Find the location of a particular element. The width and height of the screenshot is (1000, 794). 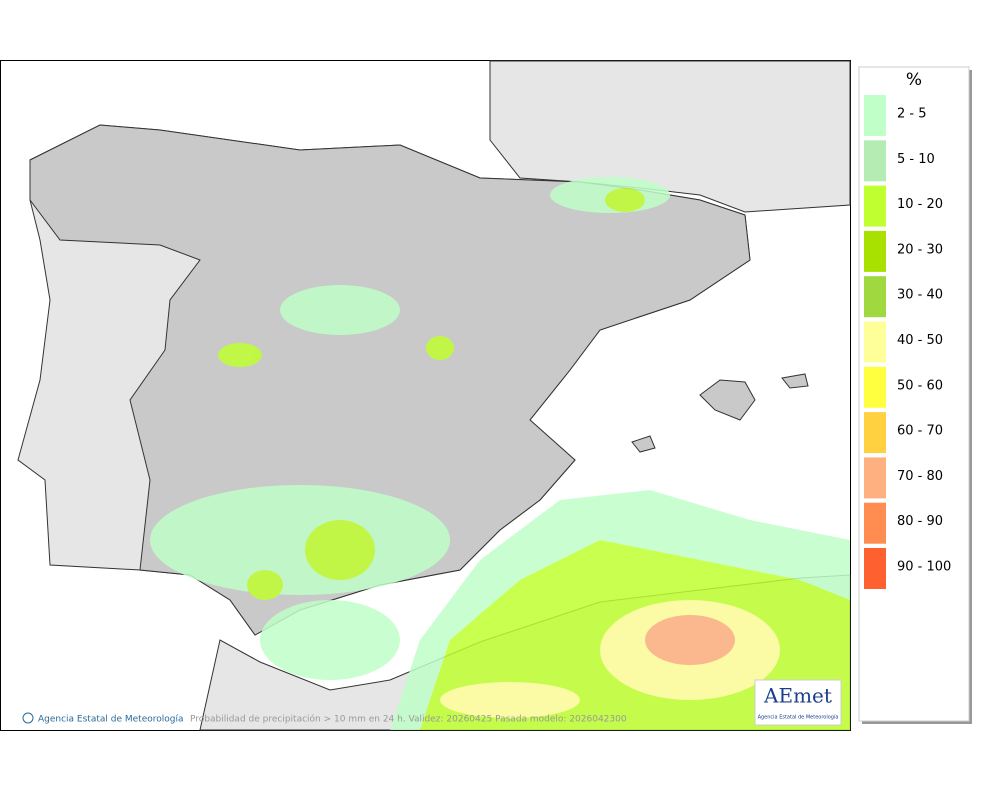

menorca is located at coordinates (795, 381).